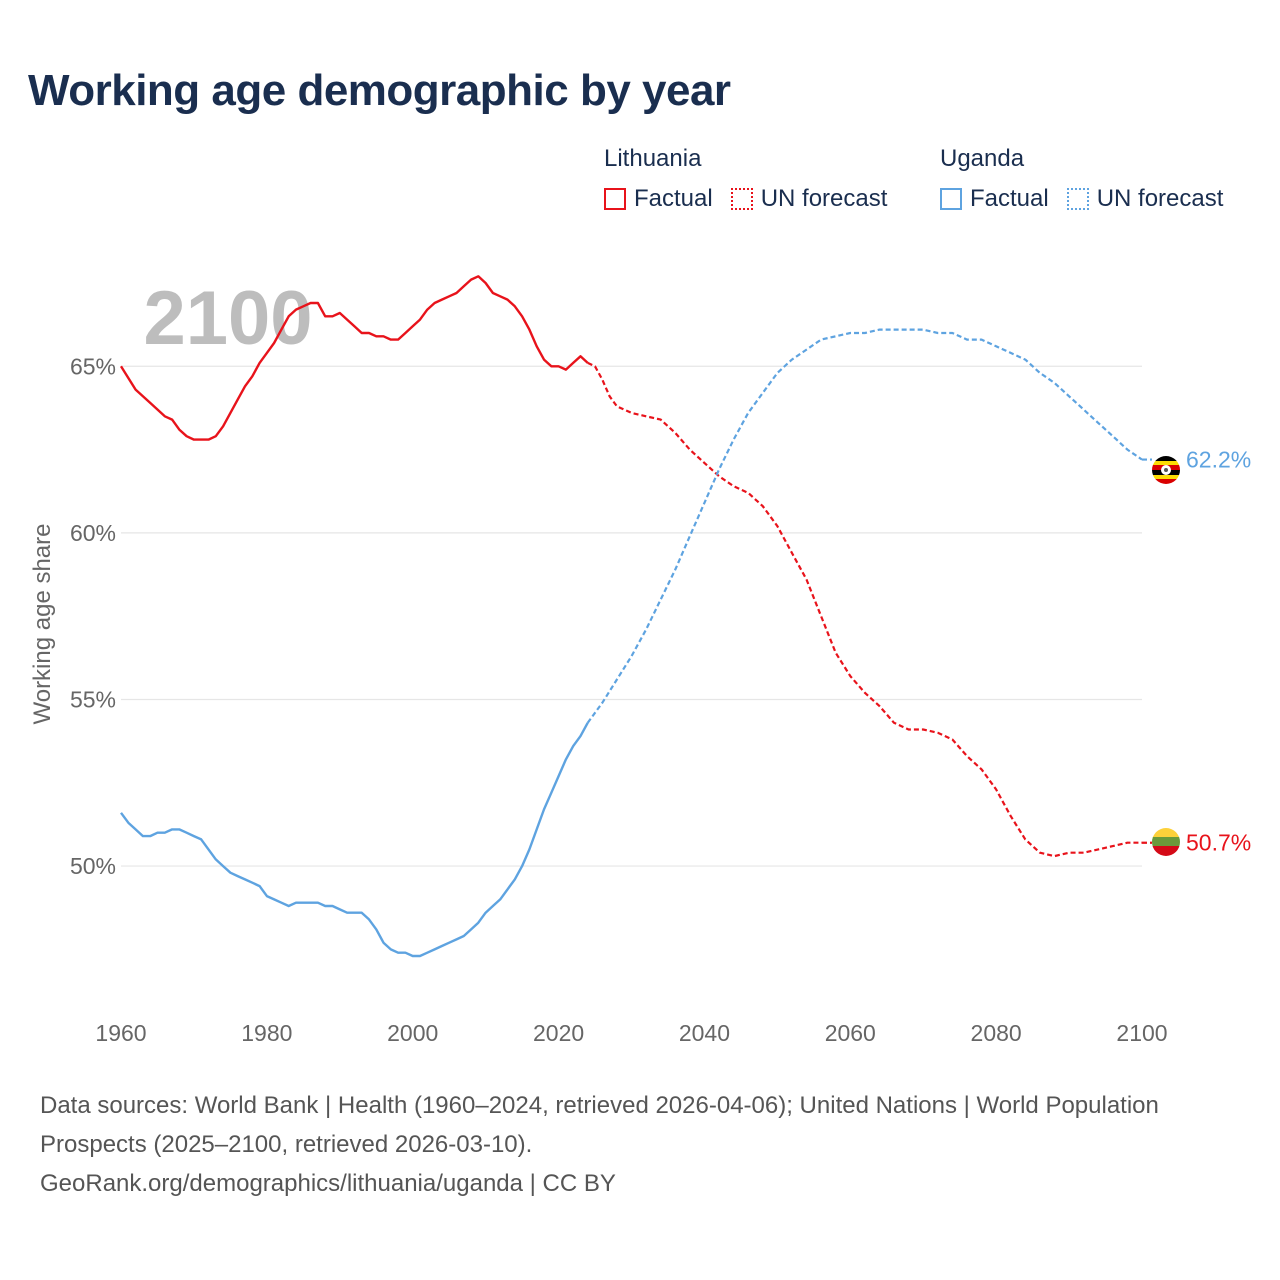 Image resolution: width=1280 pixels, height=1280 pixels. I want to click on x-tick-label: 1980, so click(266, 1033).